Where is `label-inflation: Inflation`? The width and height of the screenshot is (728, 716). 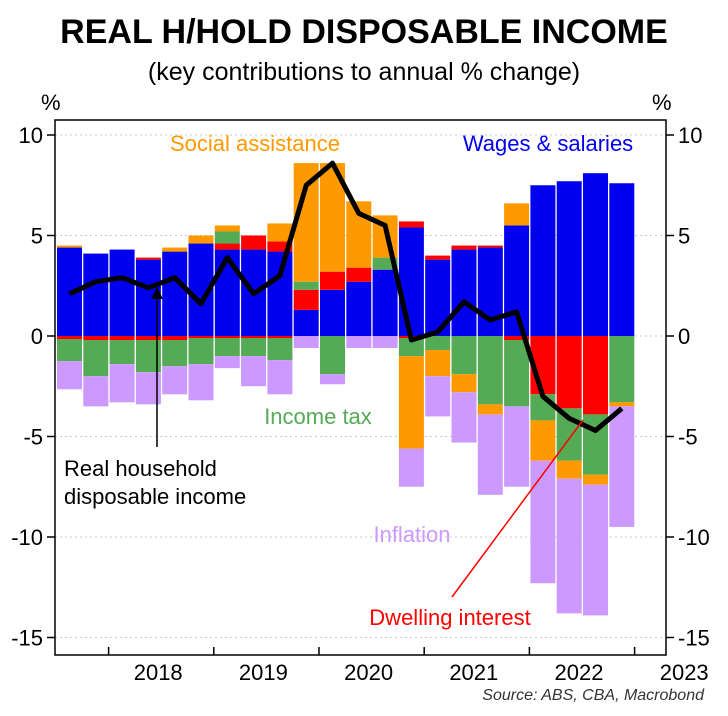
label-inflation: Inflation is located at coordinates (411, 534).